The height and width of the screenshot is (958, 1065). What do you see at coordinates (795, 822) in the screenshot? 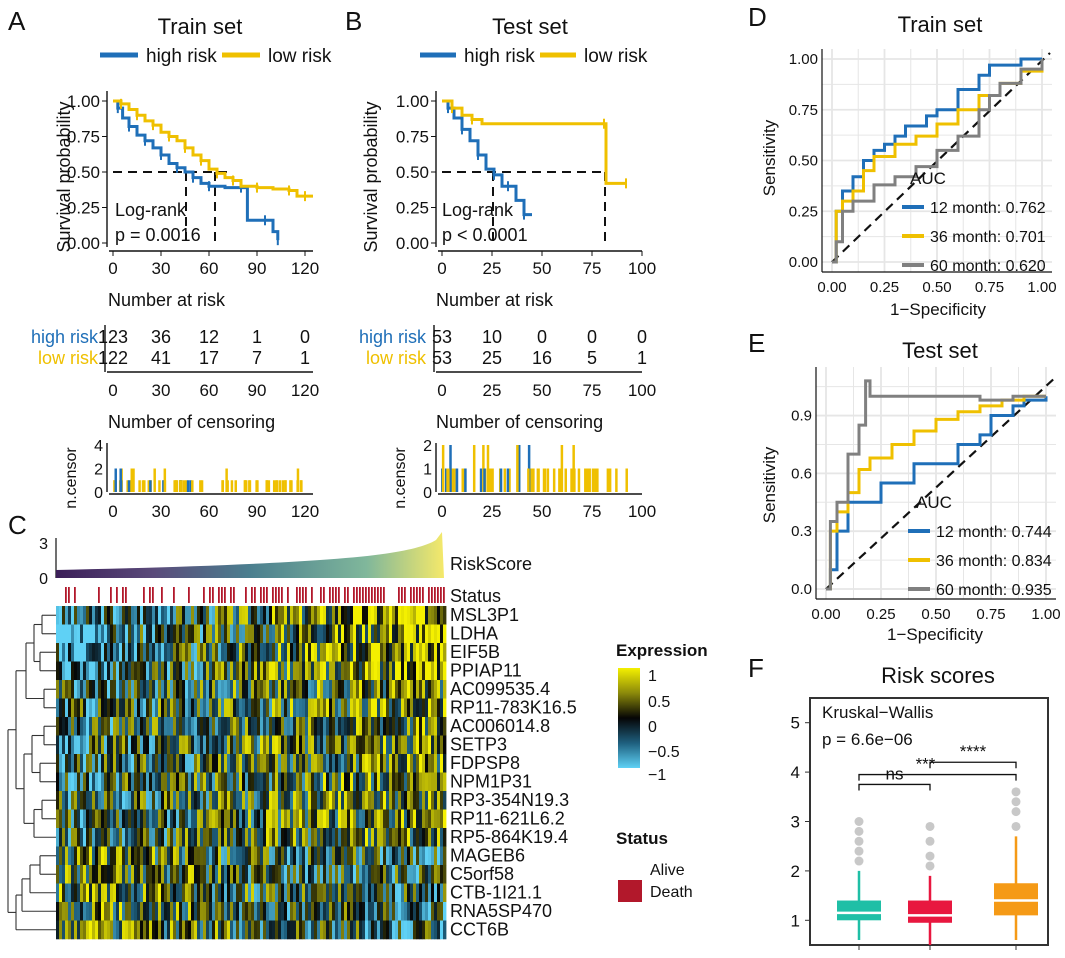
I see `box-ytick-label: 3` at bounding box center [795, 822].